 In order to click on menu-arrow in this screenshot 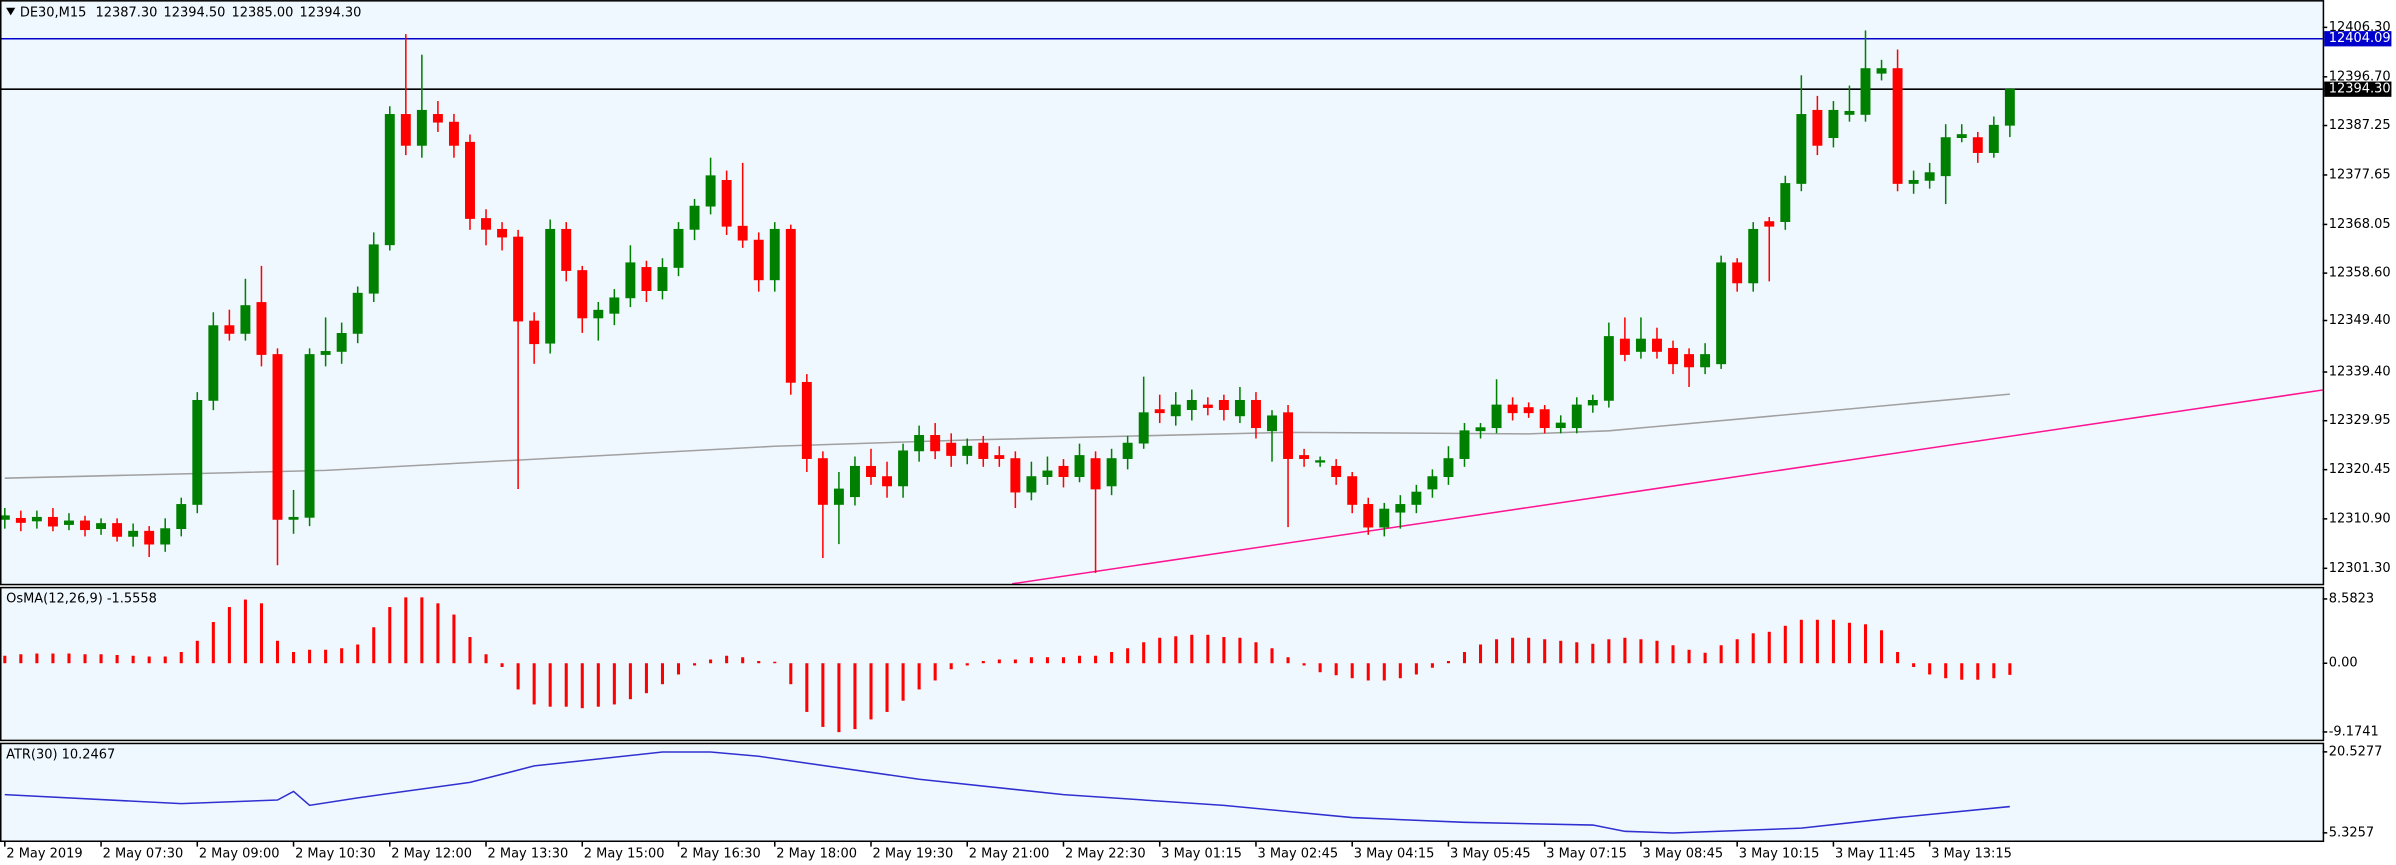, I will do `click(11, 11)`.